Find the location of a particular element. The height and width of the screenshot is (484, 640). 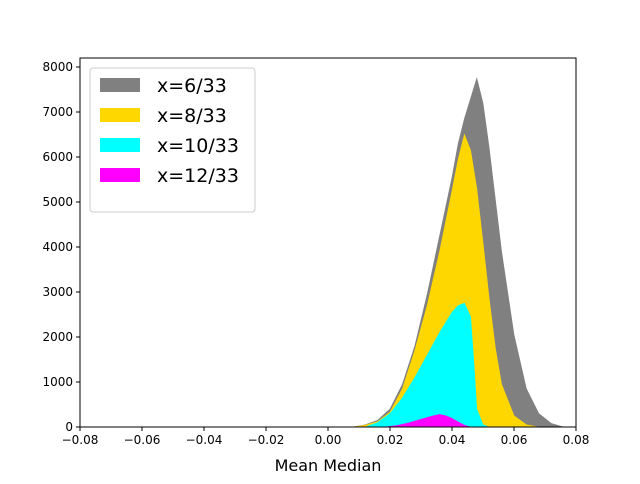

y-tick-label: 7000 is located at coordinates (57, 112).